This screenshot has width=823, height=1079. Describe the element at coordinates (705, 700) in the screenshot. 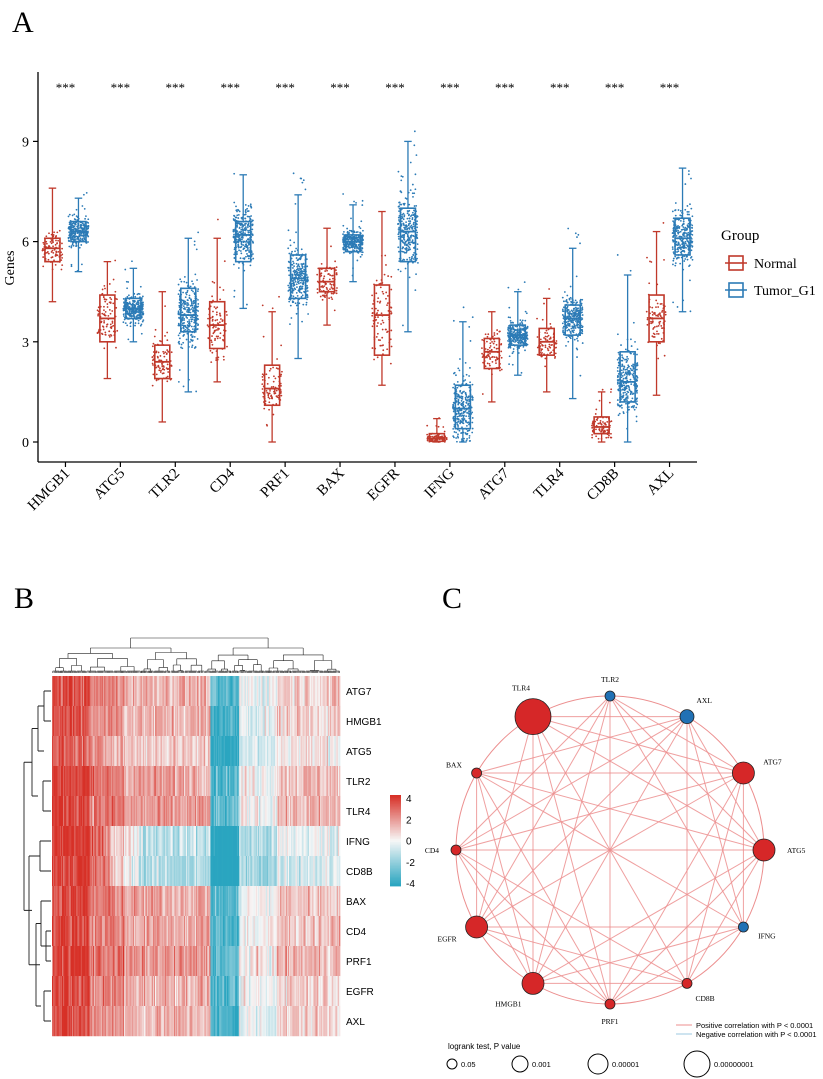

I see `node-label-axl: AXL` at that location.